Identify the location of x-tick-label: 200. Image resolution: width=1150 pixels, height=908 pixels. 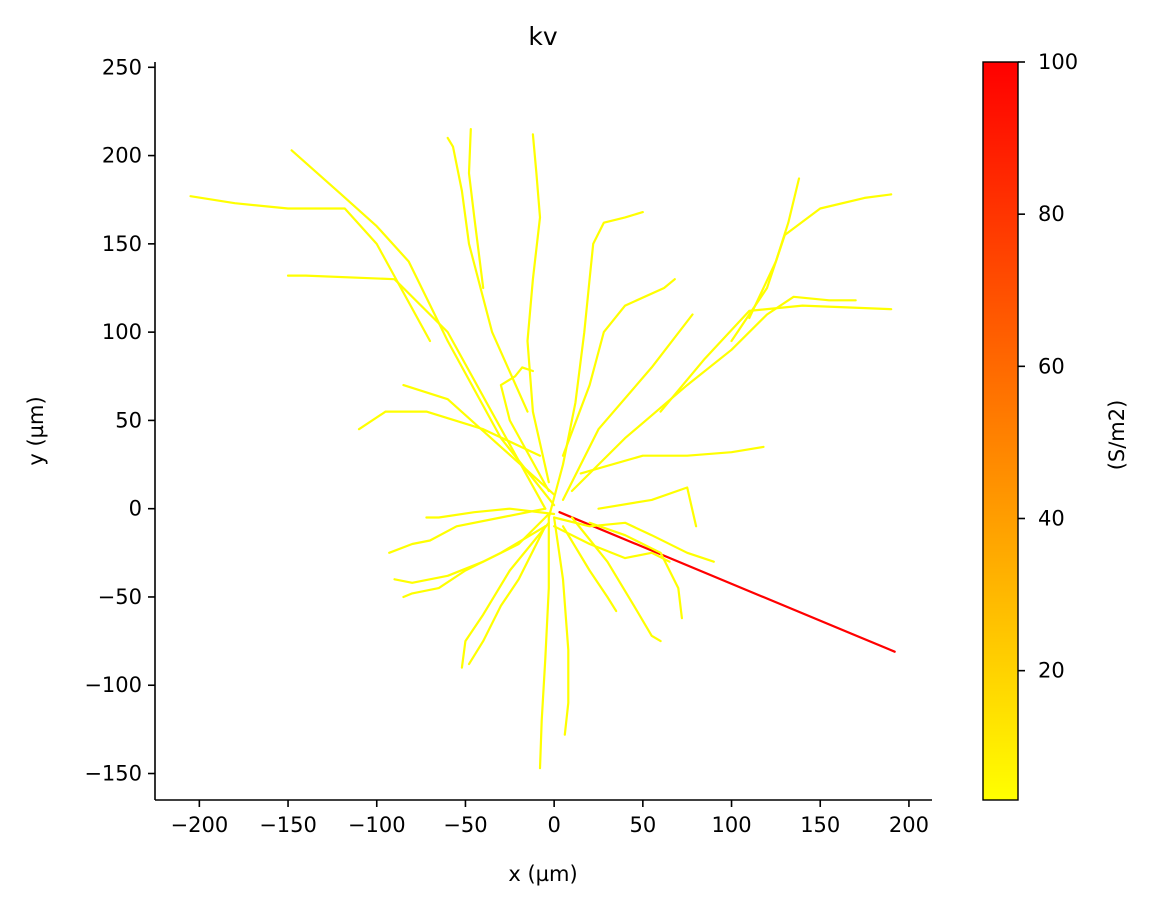
(909, 825).